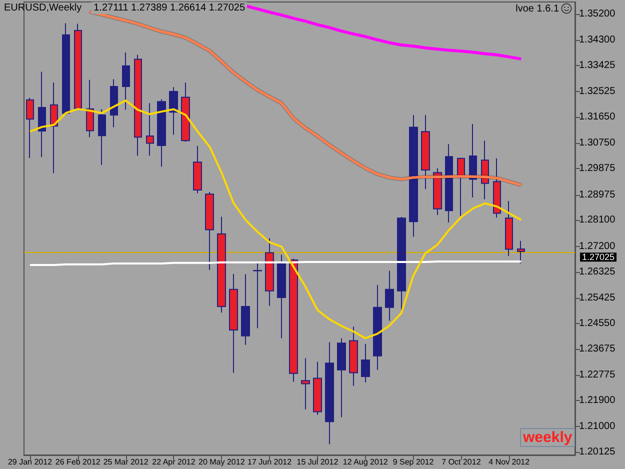  I want to click on y-tick-label: 1.22775, so click(597, 374).